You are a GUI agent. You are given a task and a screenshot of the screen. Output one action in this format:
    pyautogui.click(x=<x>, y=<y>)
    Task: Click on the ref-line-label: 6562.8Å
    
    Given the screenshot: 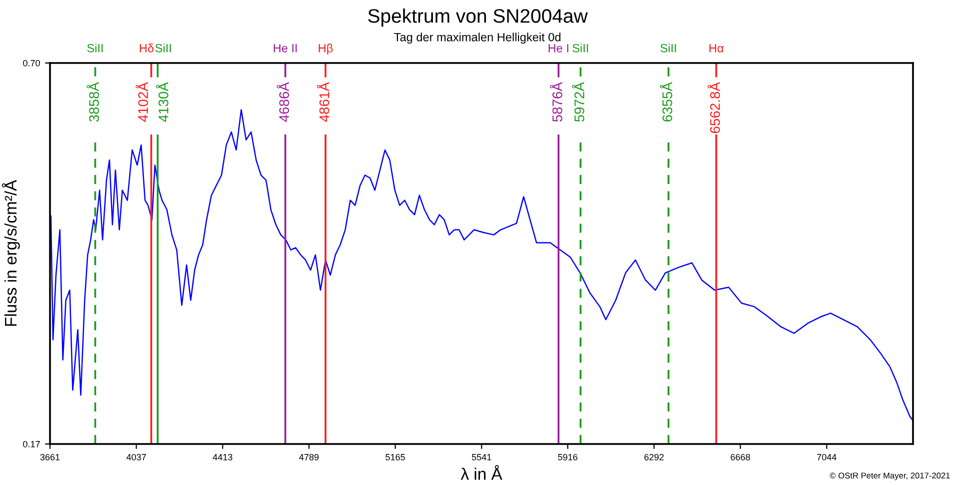 What is the action you would take?
    pyautogui.click(x=714, y=108)
    